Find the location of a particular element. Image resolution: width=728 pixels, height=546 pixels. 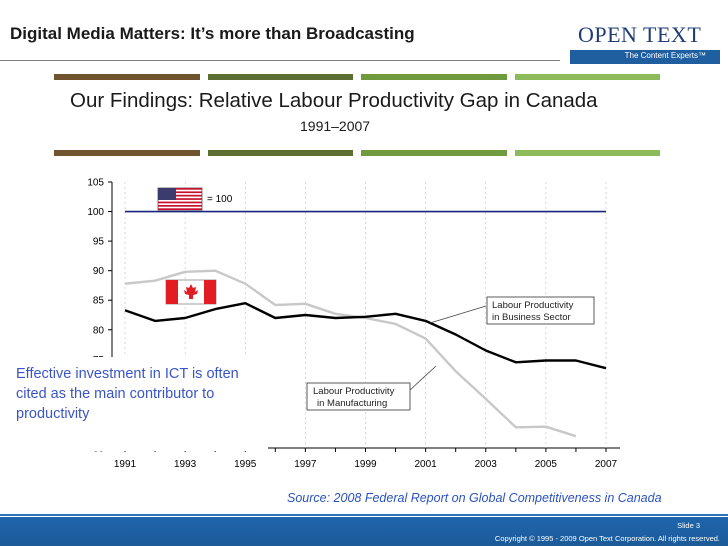

x-tick-label: 2007 is located at coordinates (606, 464).